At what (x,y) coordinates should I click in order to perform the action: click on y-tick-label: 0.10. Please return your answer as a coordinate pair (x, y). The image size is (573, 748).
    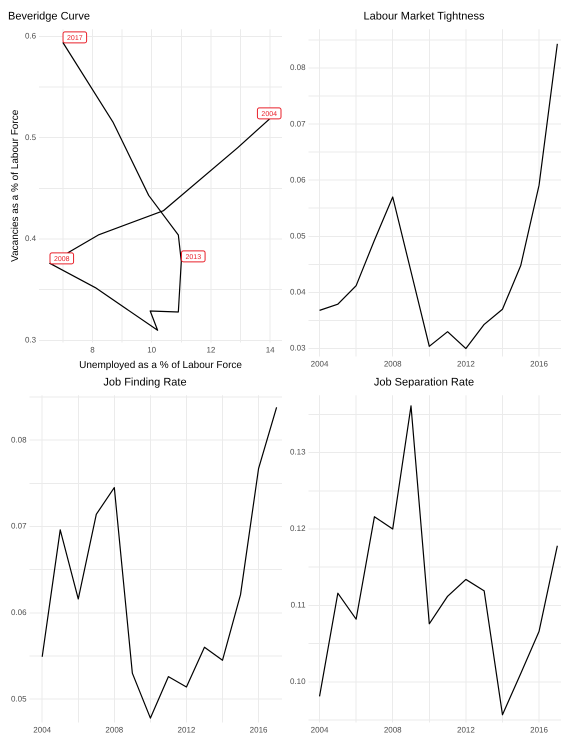
    Looking at the image, I should click on (298, 681).